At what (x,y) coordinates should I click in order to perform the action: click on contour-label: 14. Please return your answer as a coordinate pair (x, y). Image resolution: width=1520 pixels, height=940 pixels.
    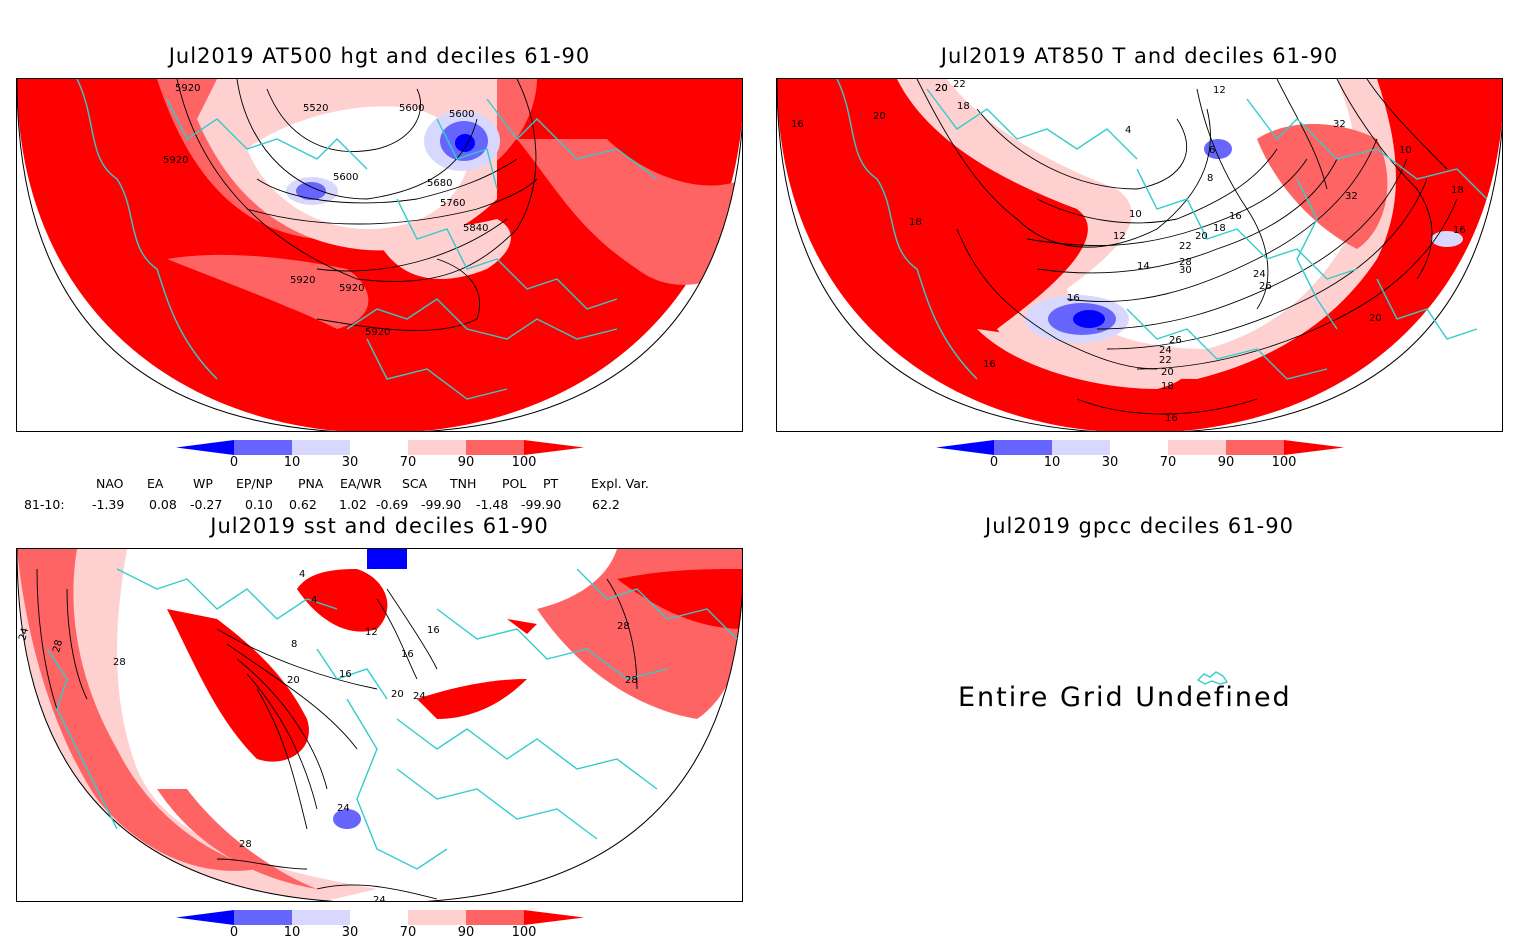
    Looking at the image, I should click on (1143, 266).